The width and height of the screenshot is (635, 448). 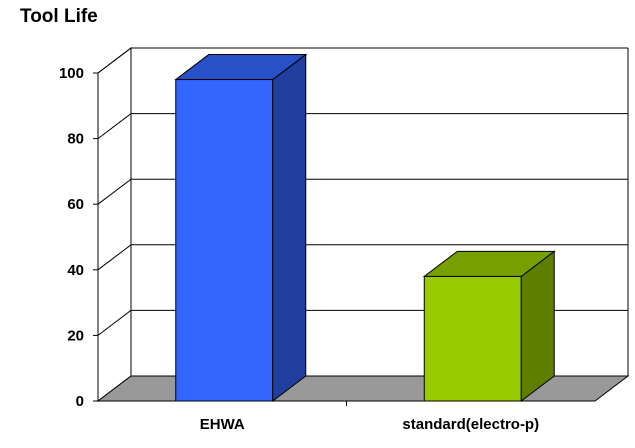 I want to click on y-tick-label: 20, so click(x=75, y=335).